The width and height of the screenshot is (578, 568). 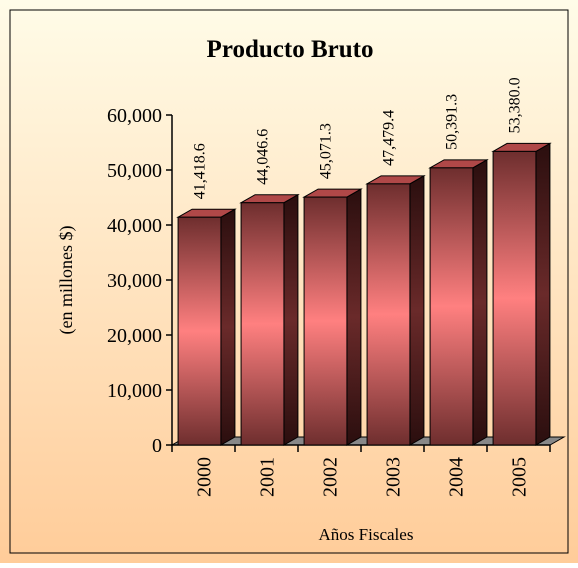 I want to click on chart-title: Producto Bruto, so click(x=290, y=49).